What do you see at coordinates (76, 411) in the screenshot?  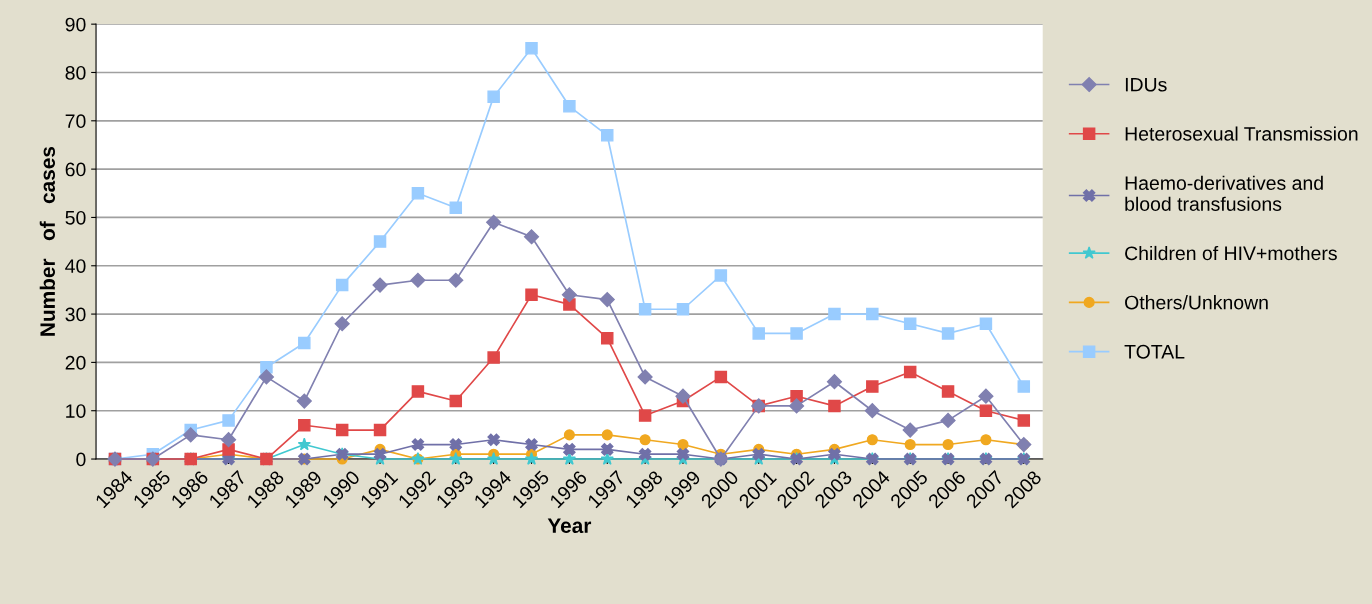 I see `y-tick-label: 10` at bounding box center [76, 411].